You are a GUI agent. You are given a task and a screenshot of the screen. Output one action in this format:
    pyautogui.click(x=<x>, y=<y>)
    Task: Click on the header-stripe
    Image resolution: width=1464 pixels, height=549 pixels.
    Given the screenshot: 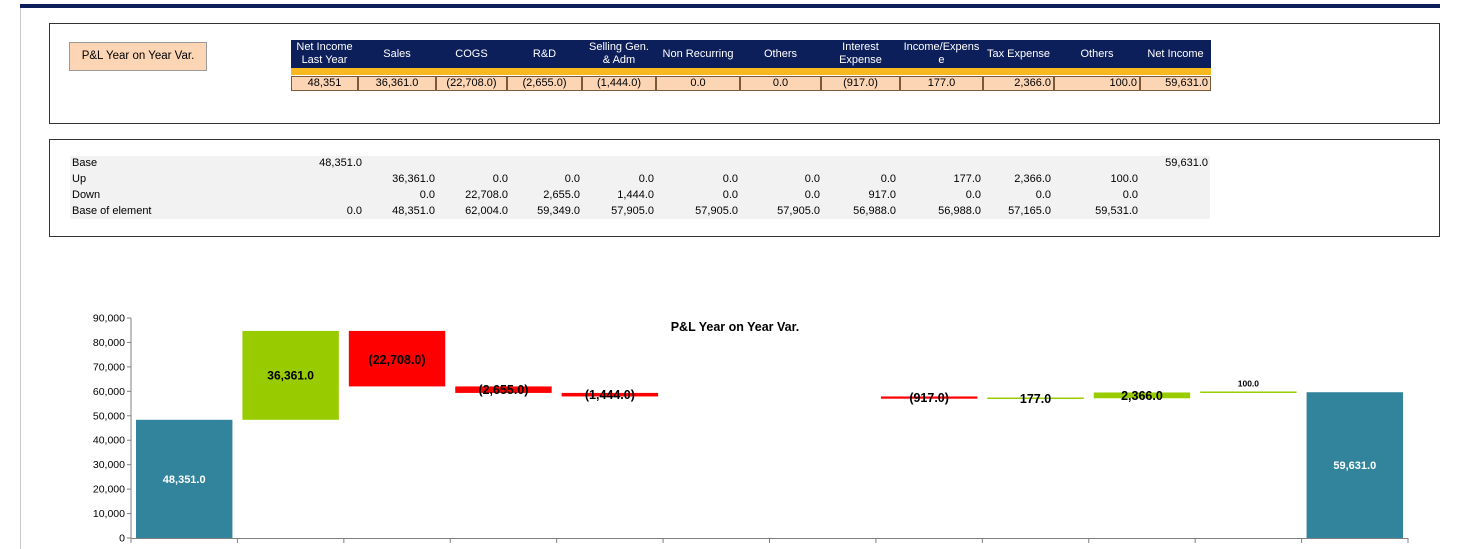 What is the action you would take?
    pyautogui.click(x=751, y=71)
    